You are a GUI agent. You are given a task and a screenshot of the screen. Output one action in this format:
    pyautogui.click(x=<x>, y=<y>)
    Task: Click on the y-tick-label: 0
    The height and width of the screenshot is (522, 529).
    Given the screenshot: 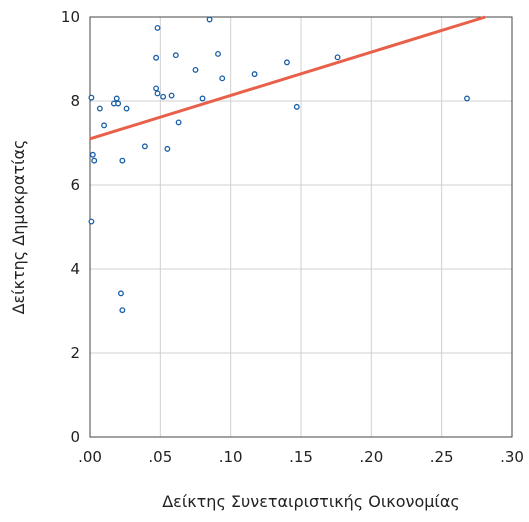 What is the action you would take?
    pyautogui.click(x=75, y=437)
    